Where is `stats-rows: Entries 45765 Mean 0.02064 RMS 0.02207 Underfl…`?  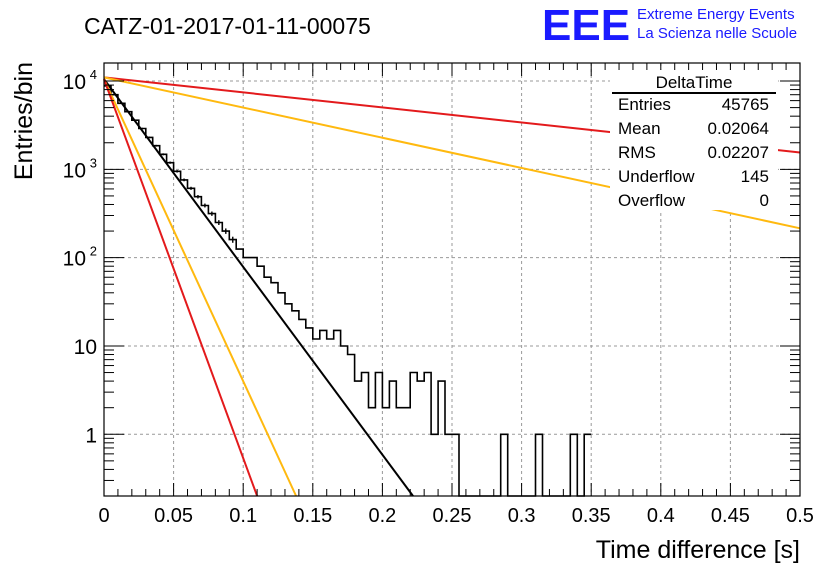 stats-rows: Entries 45765 Mean 0.02064 RMS 0.02207 Underfl… is located at coordinates (693, 152).